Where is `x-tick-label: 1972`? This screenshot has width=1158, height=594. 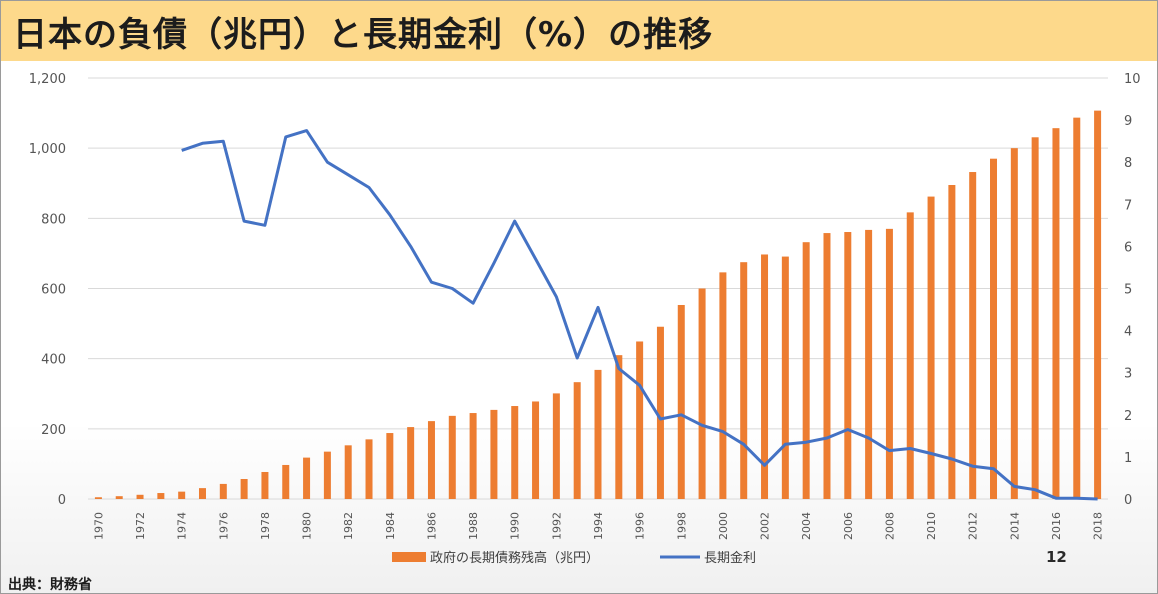
x-tick-label: 1972 is located at coordinates (140, 526).